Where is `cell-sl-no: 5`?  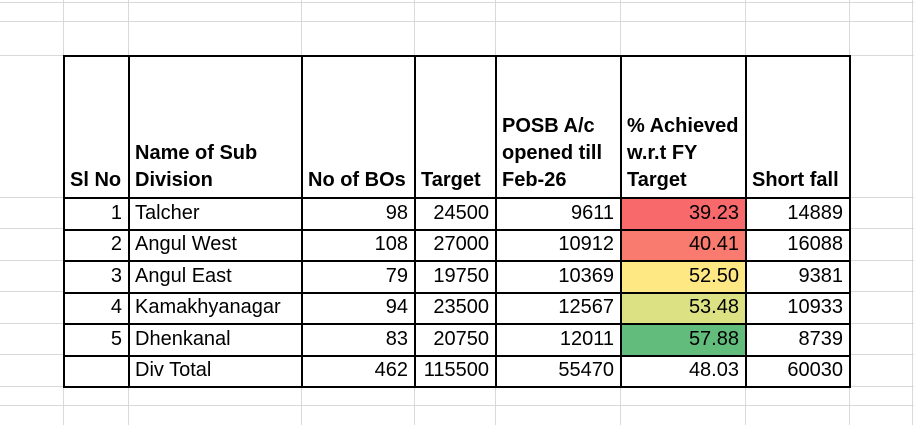 cell-sl-no: 5 is located at coordinates (96, 340).